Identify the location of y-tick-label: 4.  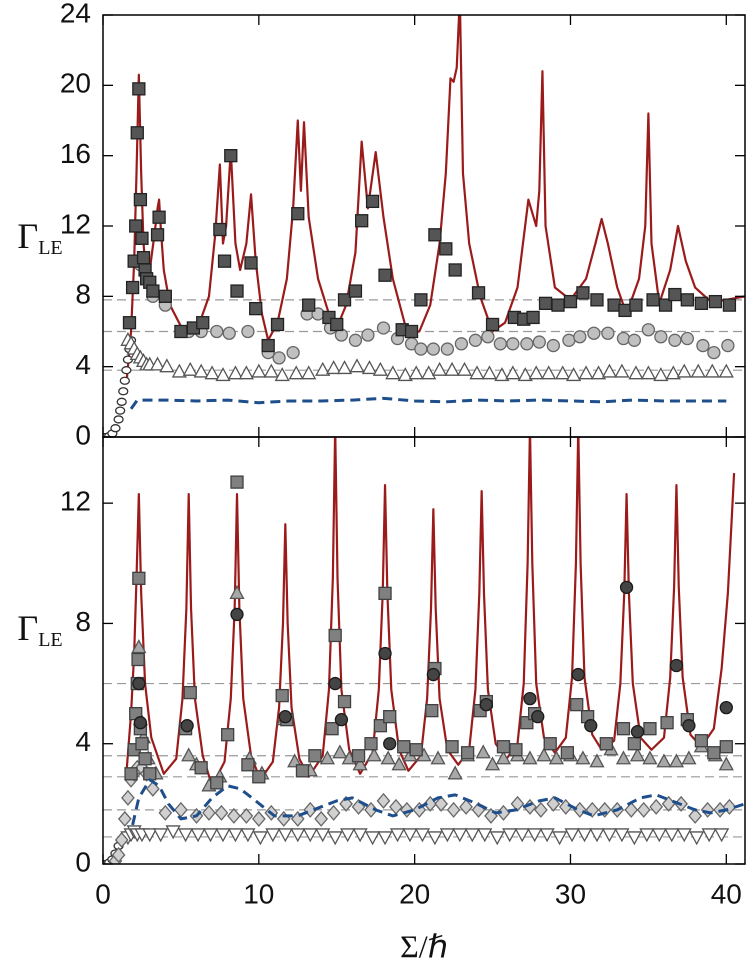
(83, 741).